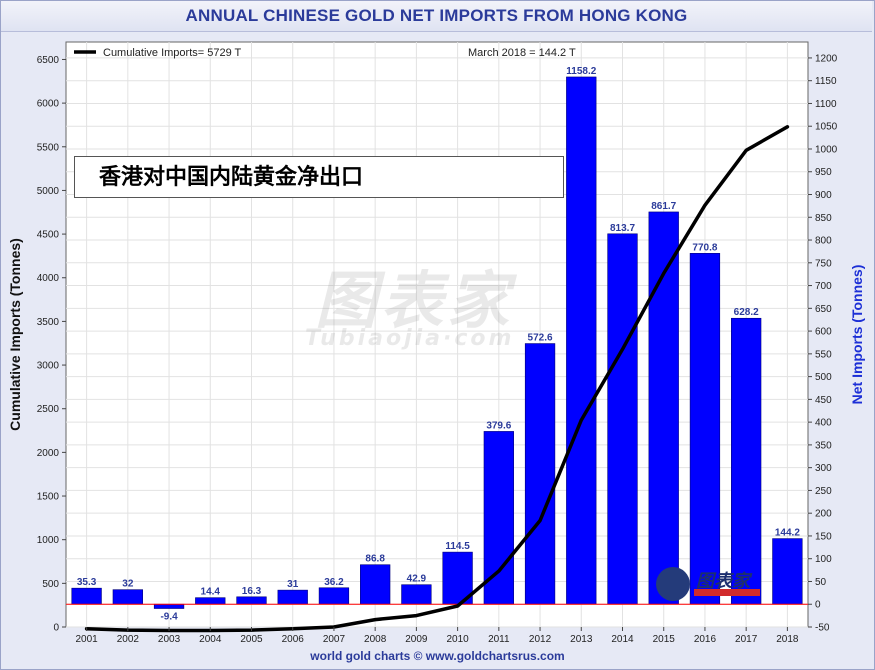 The width and height of the screenshot is (875, 670). What do you see at coordinates (293, 584) in the screenshot?
I see `bar-value-label: 31` at bounding box center [293, 584].